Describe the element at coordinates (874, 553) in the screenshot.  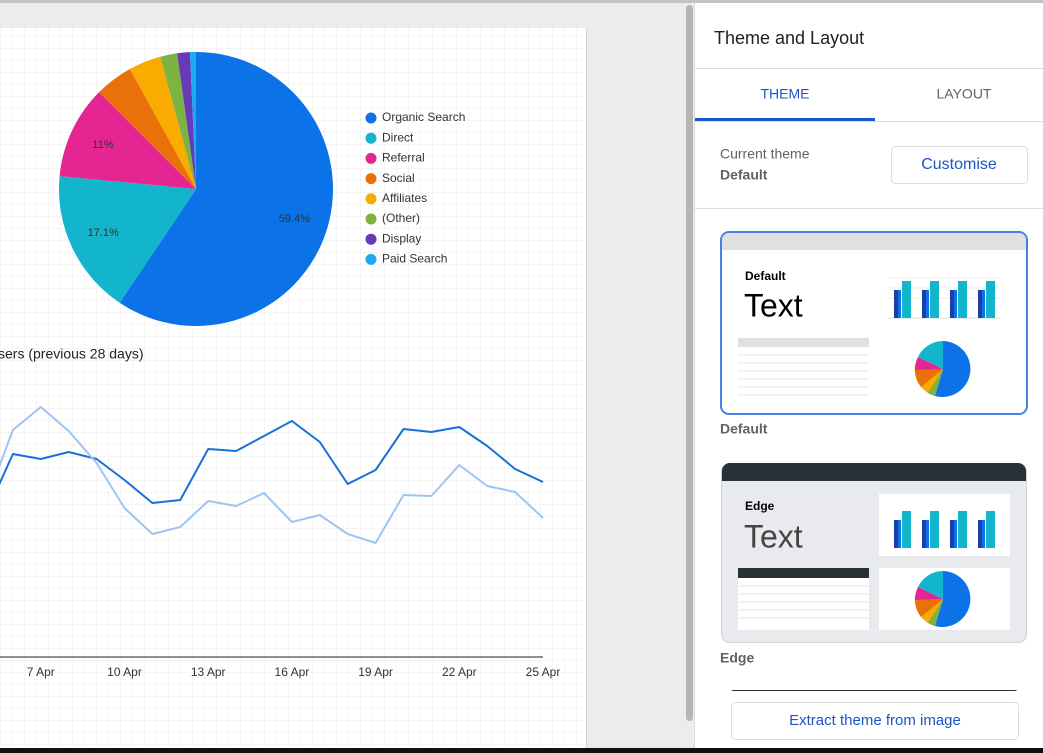
I see `theme-card-edge: Edge Text` at that location.